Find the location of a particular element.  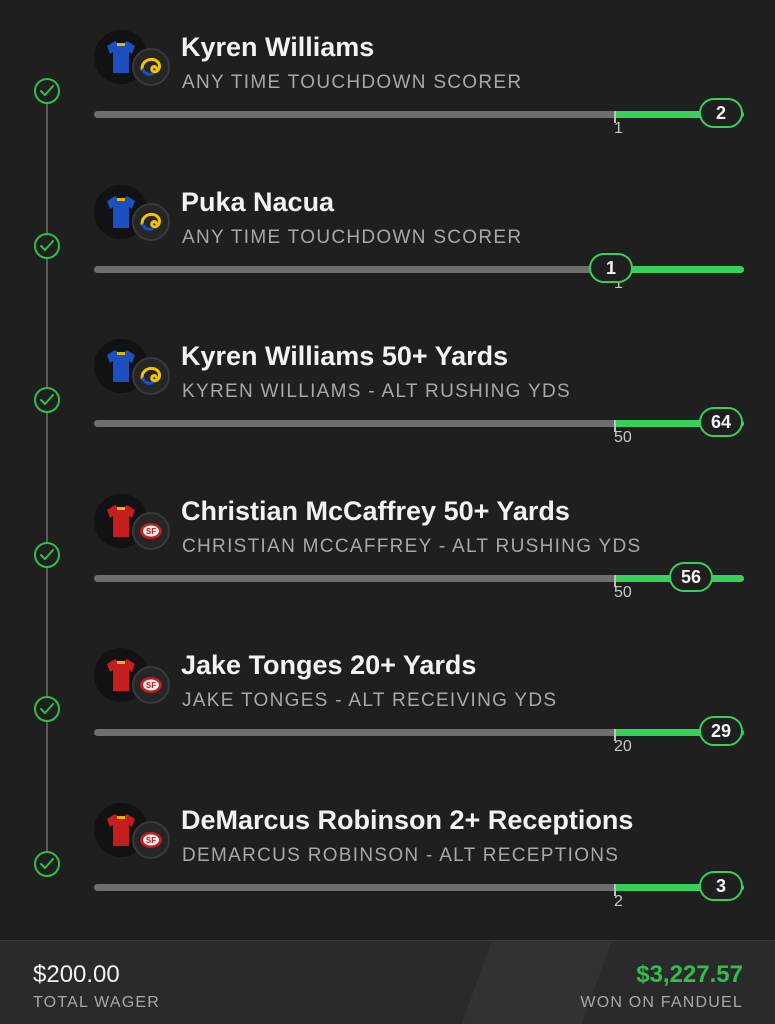

target-value: 2 is located at coordinates (618, 901).